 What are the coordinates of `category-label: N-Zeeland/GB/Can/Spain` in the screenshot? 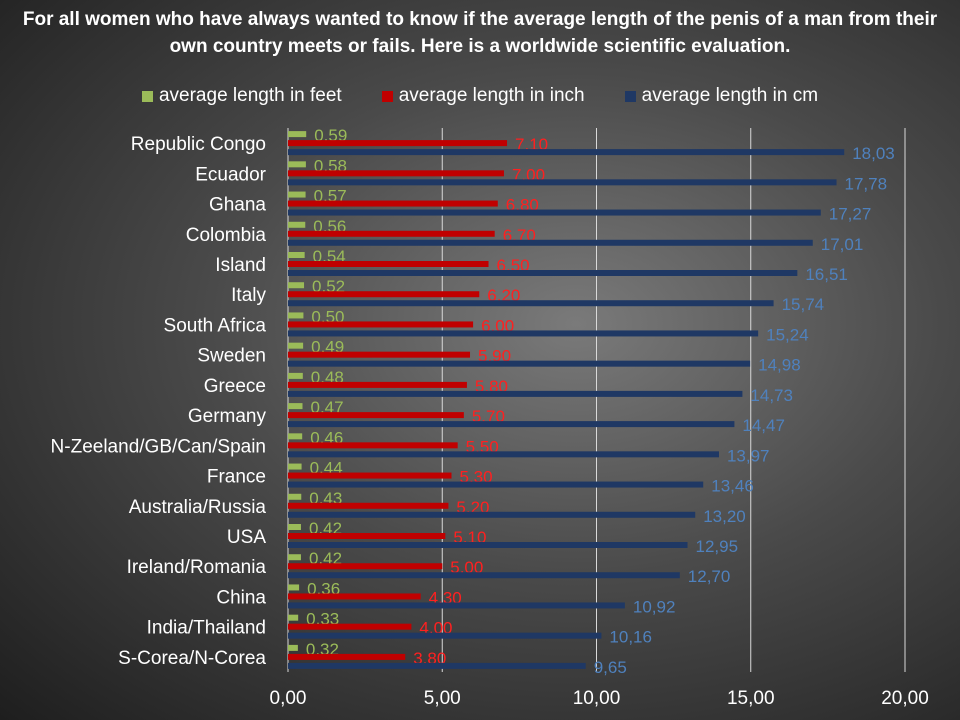 It's located at (158, 446).